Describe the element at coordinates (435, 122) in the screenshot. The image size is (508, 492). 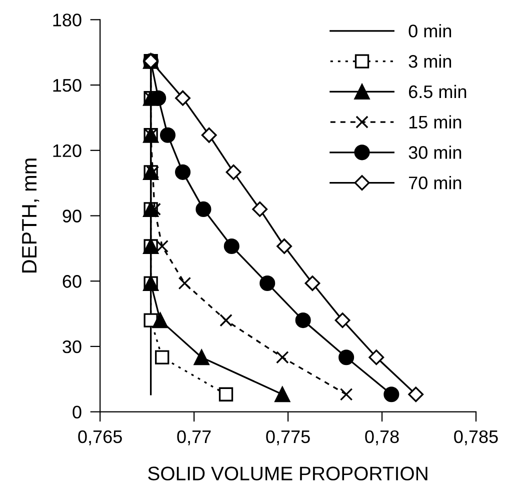
I see `legend-label: 15 min` at that location.